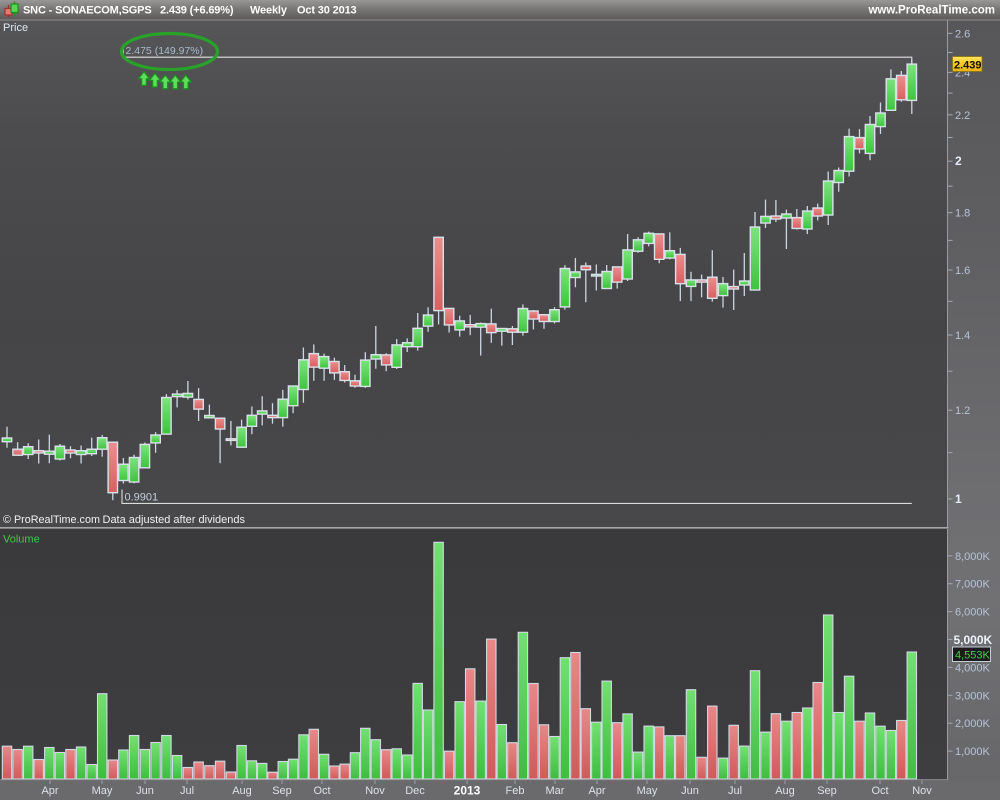 Image resolution: width=1000 pixels, height=800 pixels. What do you see at coordinates (973, 752) in the screenshot?
I see `svg-text: 1,000K` at bounding box center [973, 752].